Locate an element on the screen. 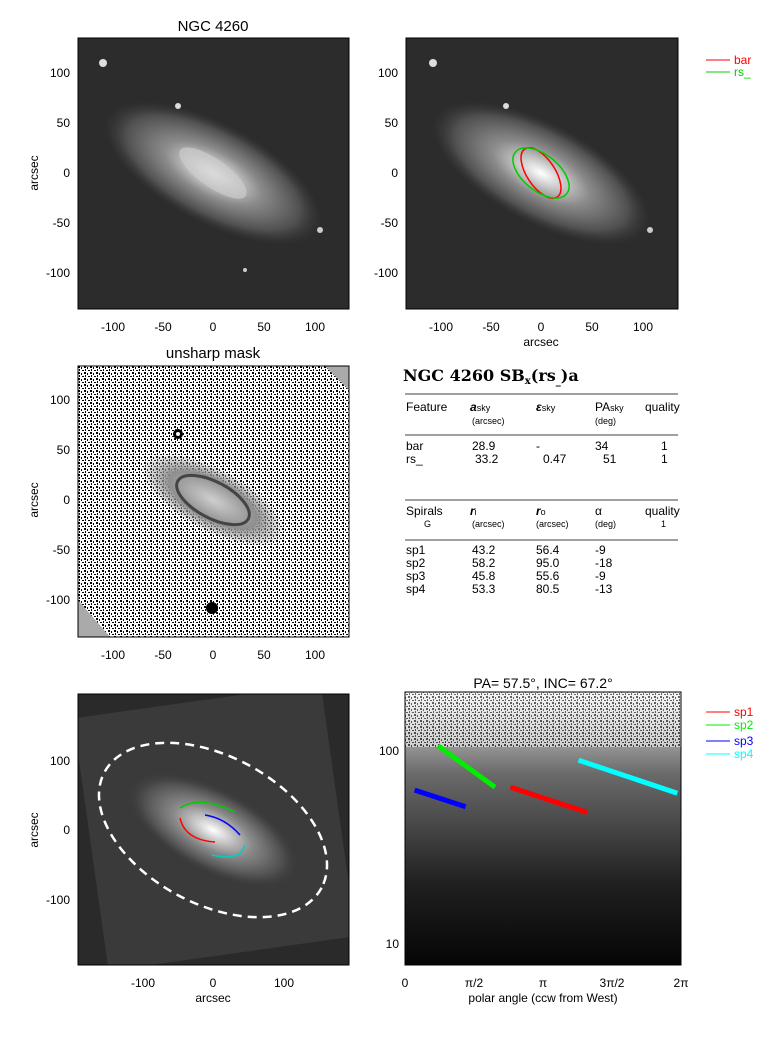 The image size is (779, 1039). panel-galaxy-ellipses is located at coordinates (542, 173).